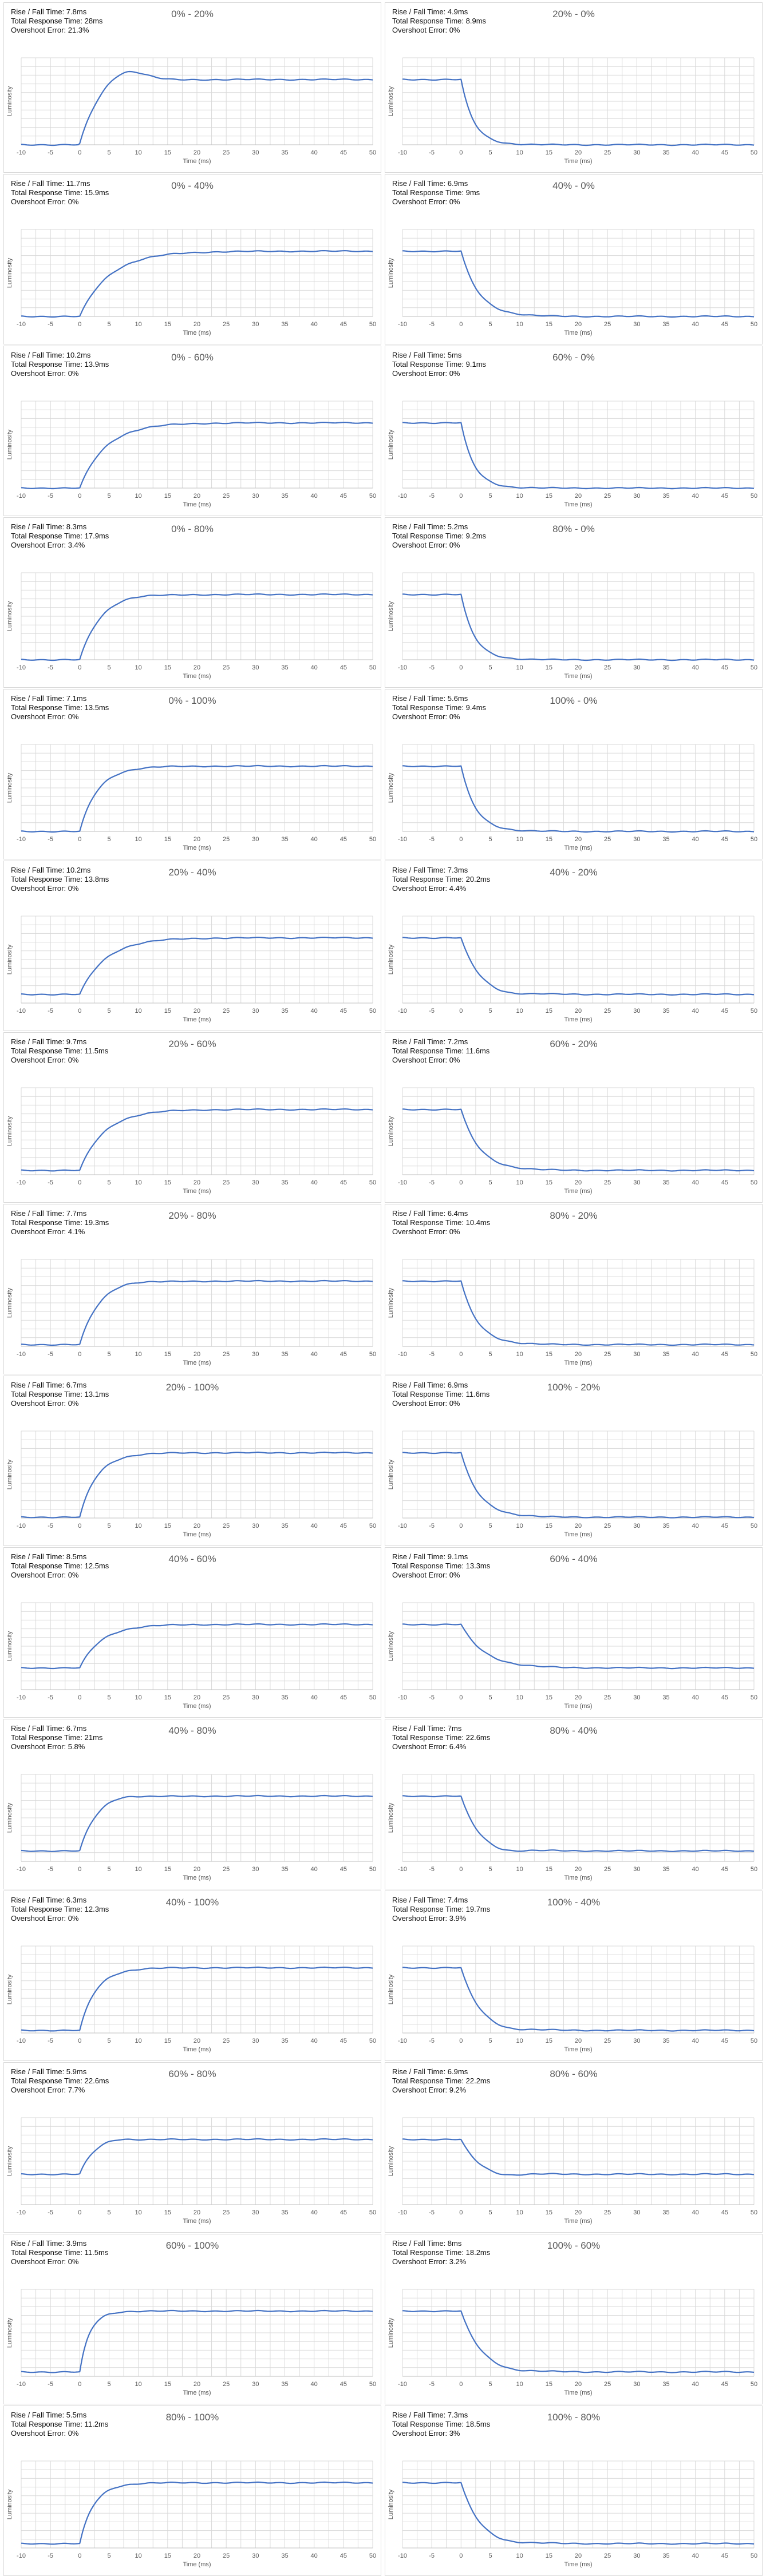 The width and height of the screenshot is (766, 2576). What do you see at coordinates (60, 536) in the screenshot?
I see `stat-total: Total Response Time: 17.9ms` at bounding box center [60, 536].